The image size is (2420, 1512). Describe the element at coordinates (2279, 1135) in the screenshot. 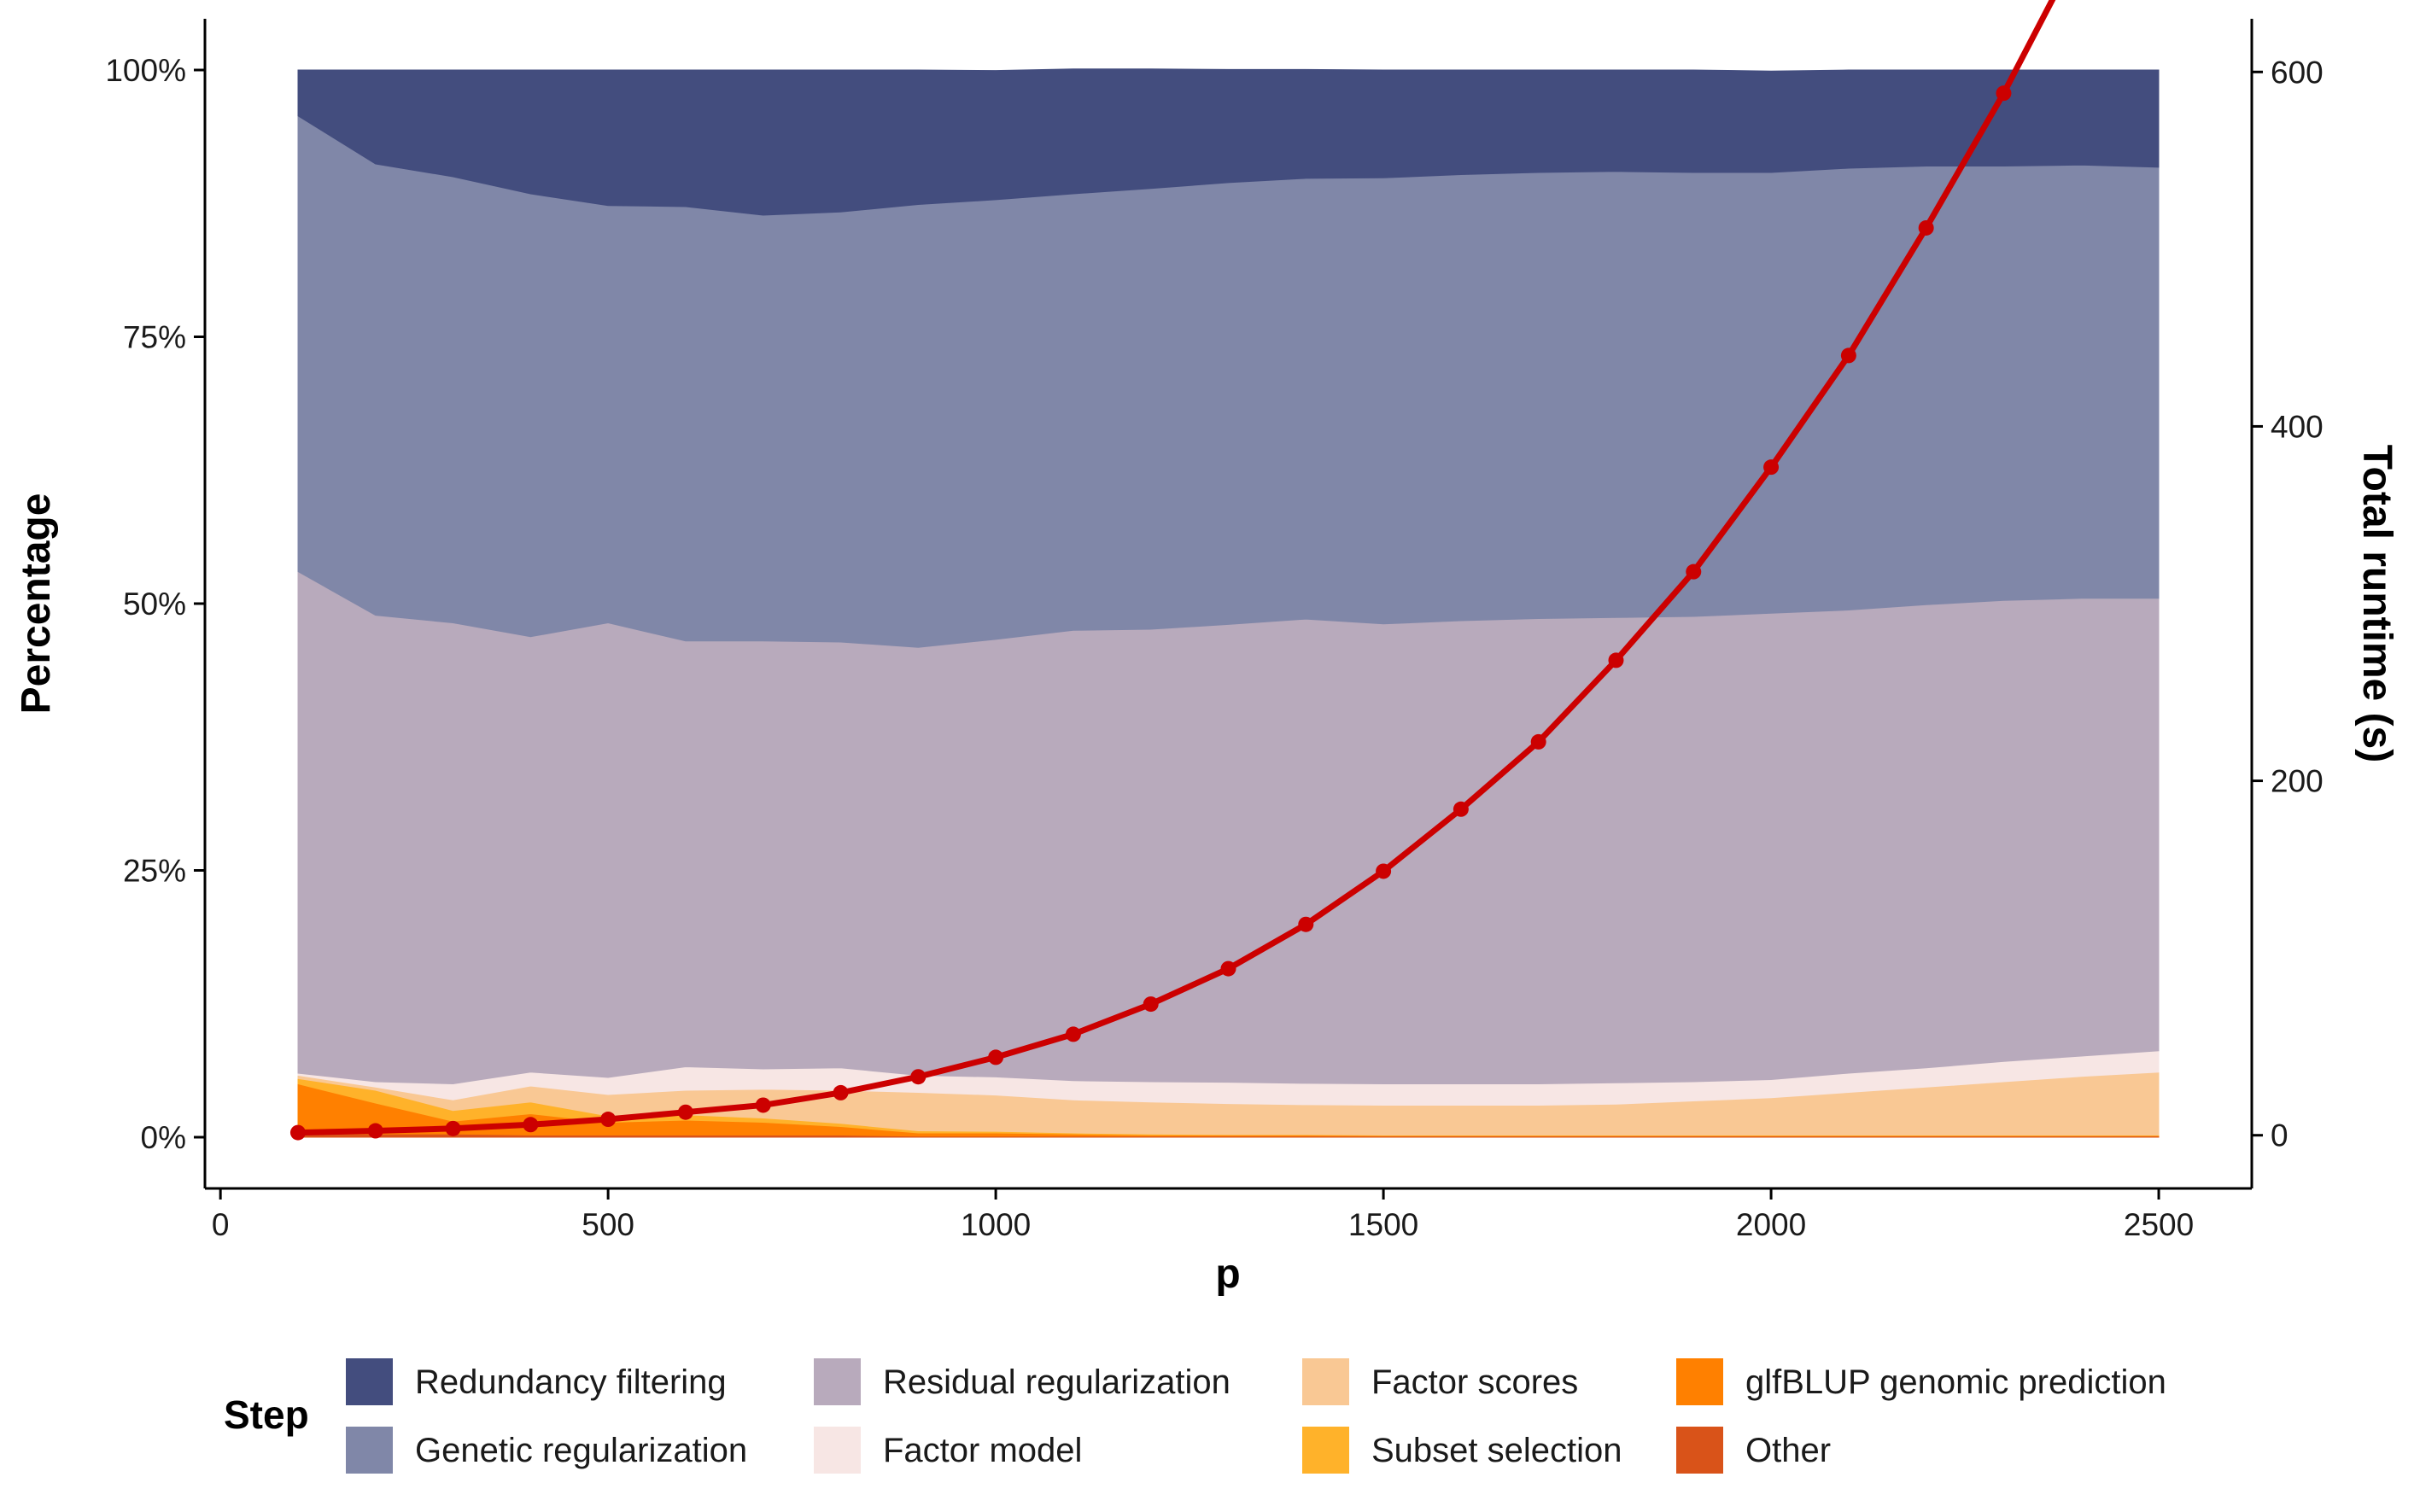

I see `y2-tick-label: 0` at that location.